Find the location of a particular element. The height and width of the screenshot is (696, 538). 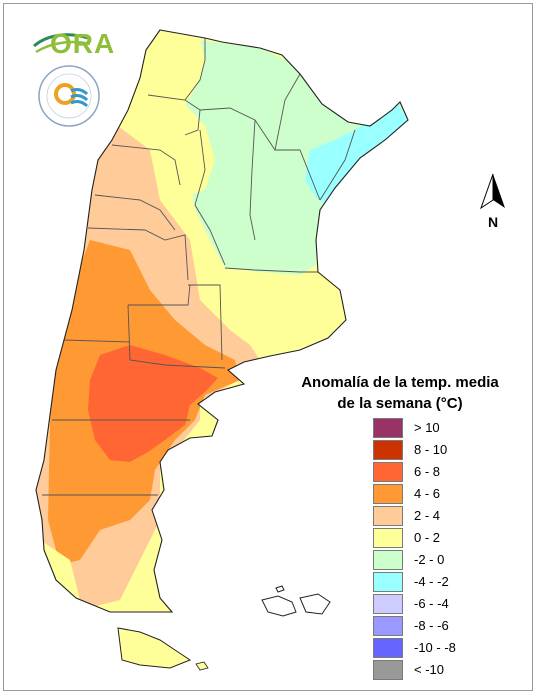

legend-item: -10 - -8 is located at coordinates (433, 648).